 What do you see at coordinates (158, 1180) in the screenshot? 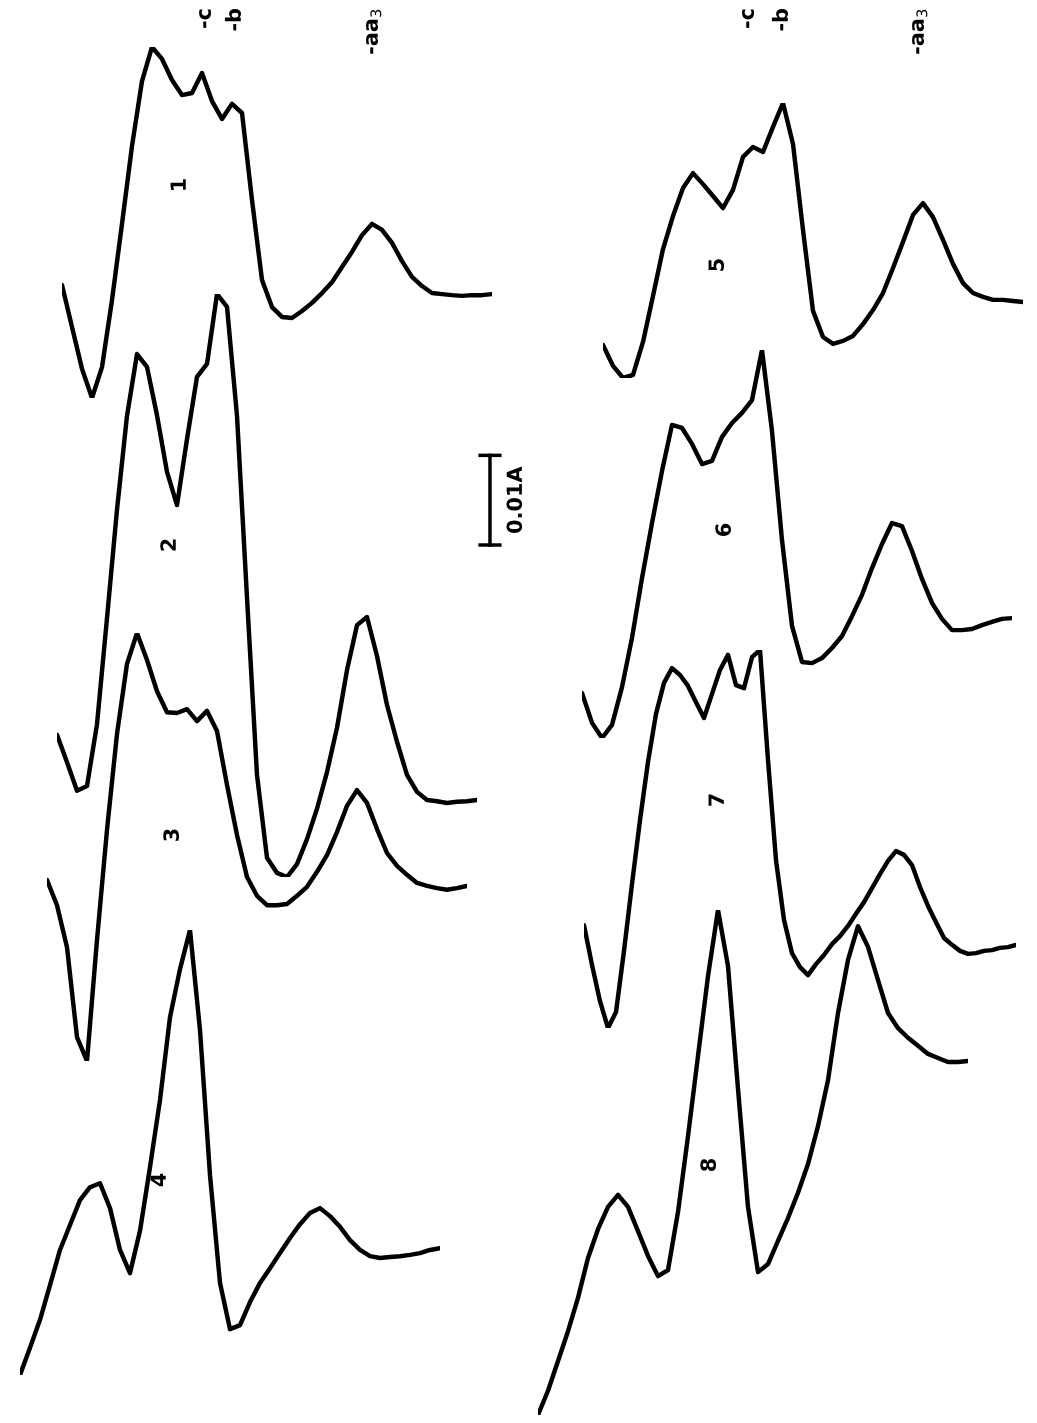
I see `text: 4` at bounding box center [158, 1180].